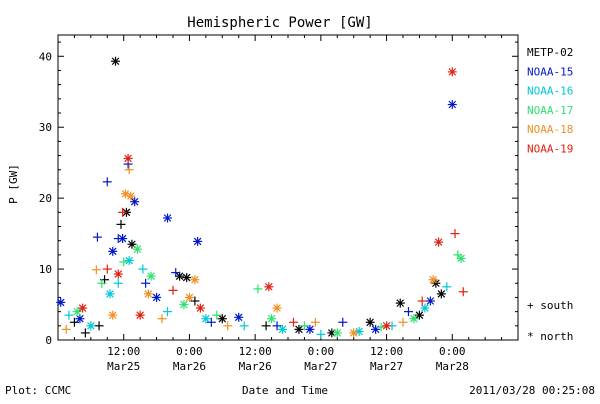  Describe the element at coordinates (255, 351) in the screenshot. I see `x-tick-time: 12:00` at that location.